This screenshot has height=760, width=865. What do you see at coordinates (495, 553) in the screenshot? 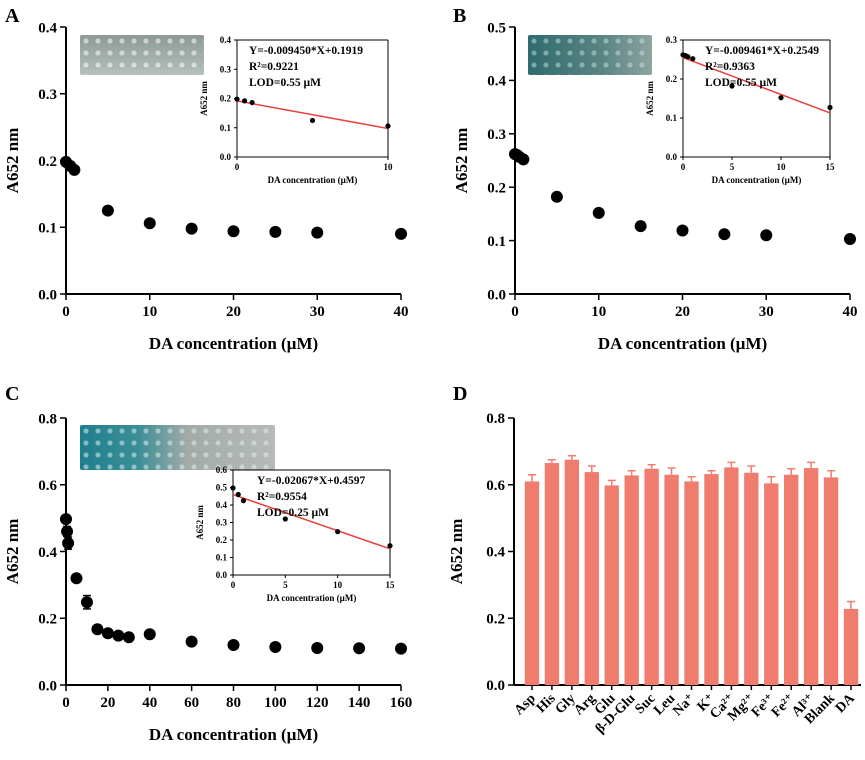
I see `panel-d-y-tick-label: 0.4` at bounding box center [495, 553].